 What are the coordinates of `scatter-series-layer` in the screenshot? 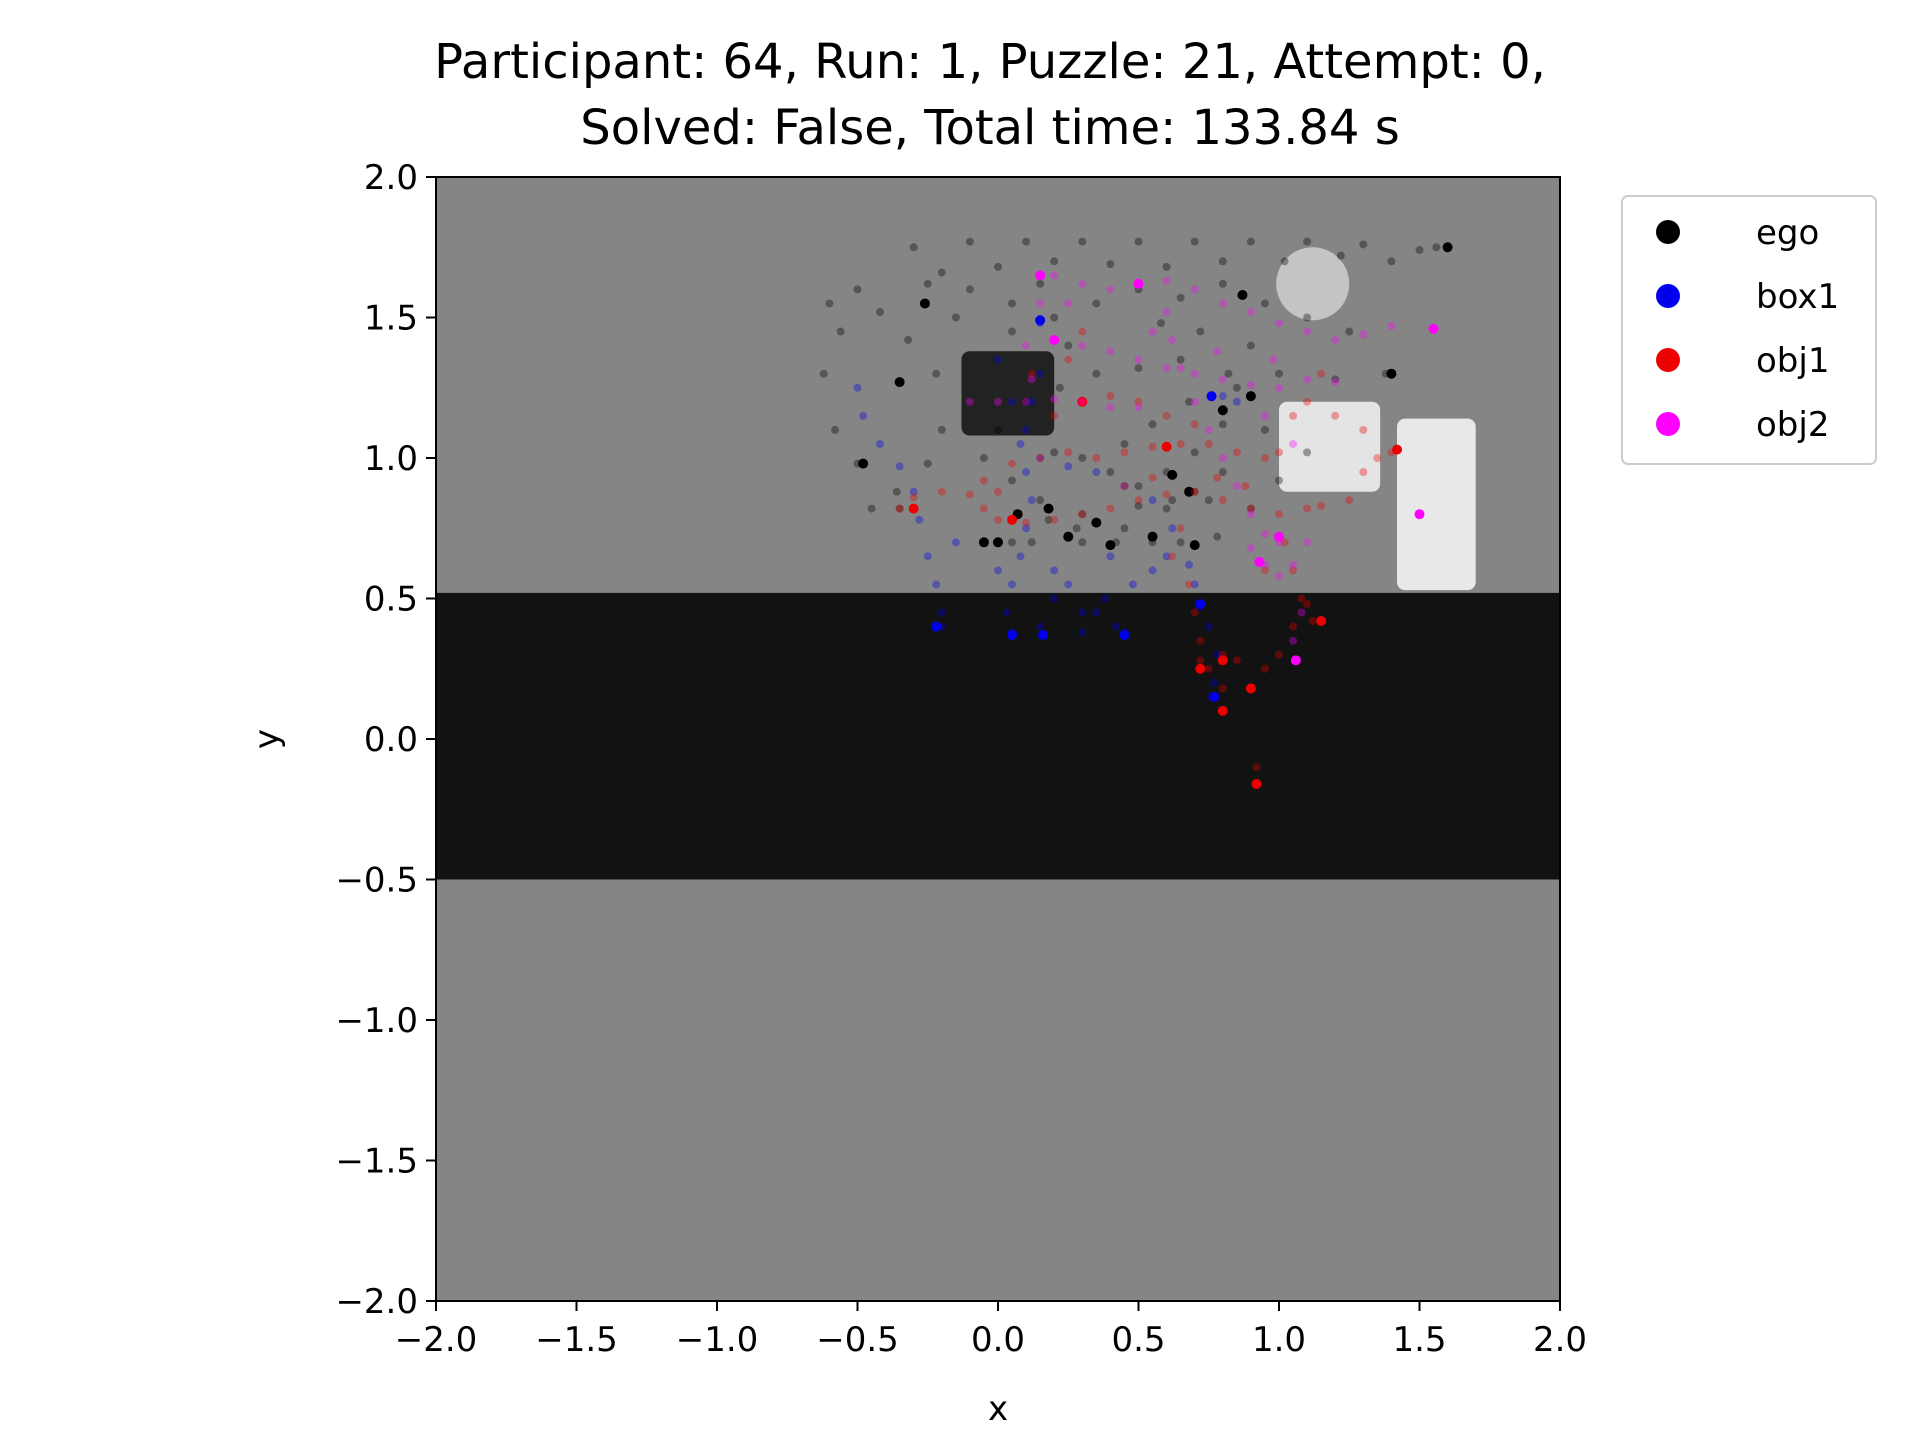 It's located at (1136, 513).